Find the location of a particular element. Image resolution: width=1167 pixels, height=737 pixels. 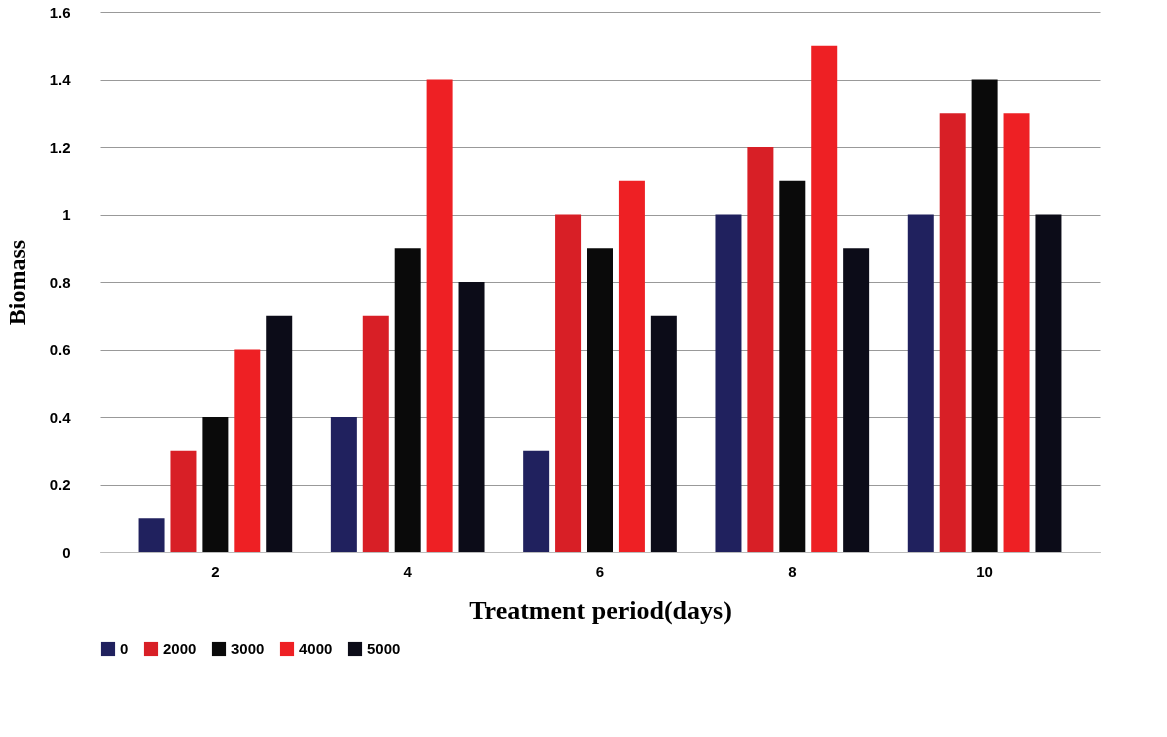

legend-label: 3000 is located at coordinates (248, 648).